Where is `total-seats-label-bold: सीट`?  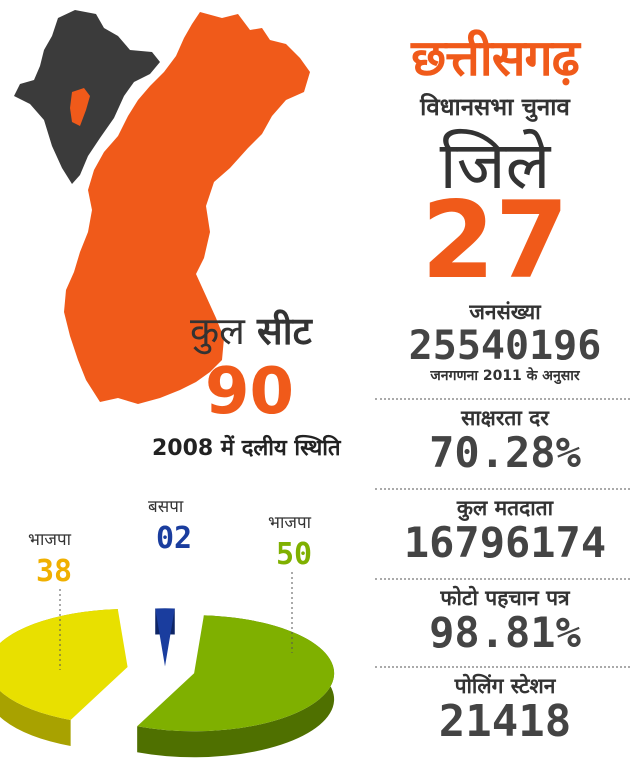 total-seats-label-bold: सीट is located at coordinates (284, 331).